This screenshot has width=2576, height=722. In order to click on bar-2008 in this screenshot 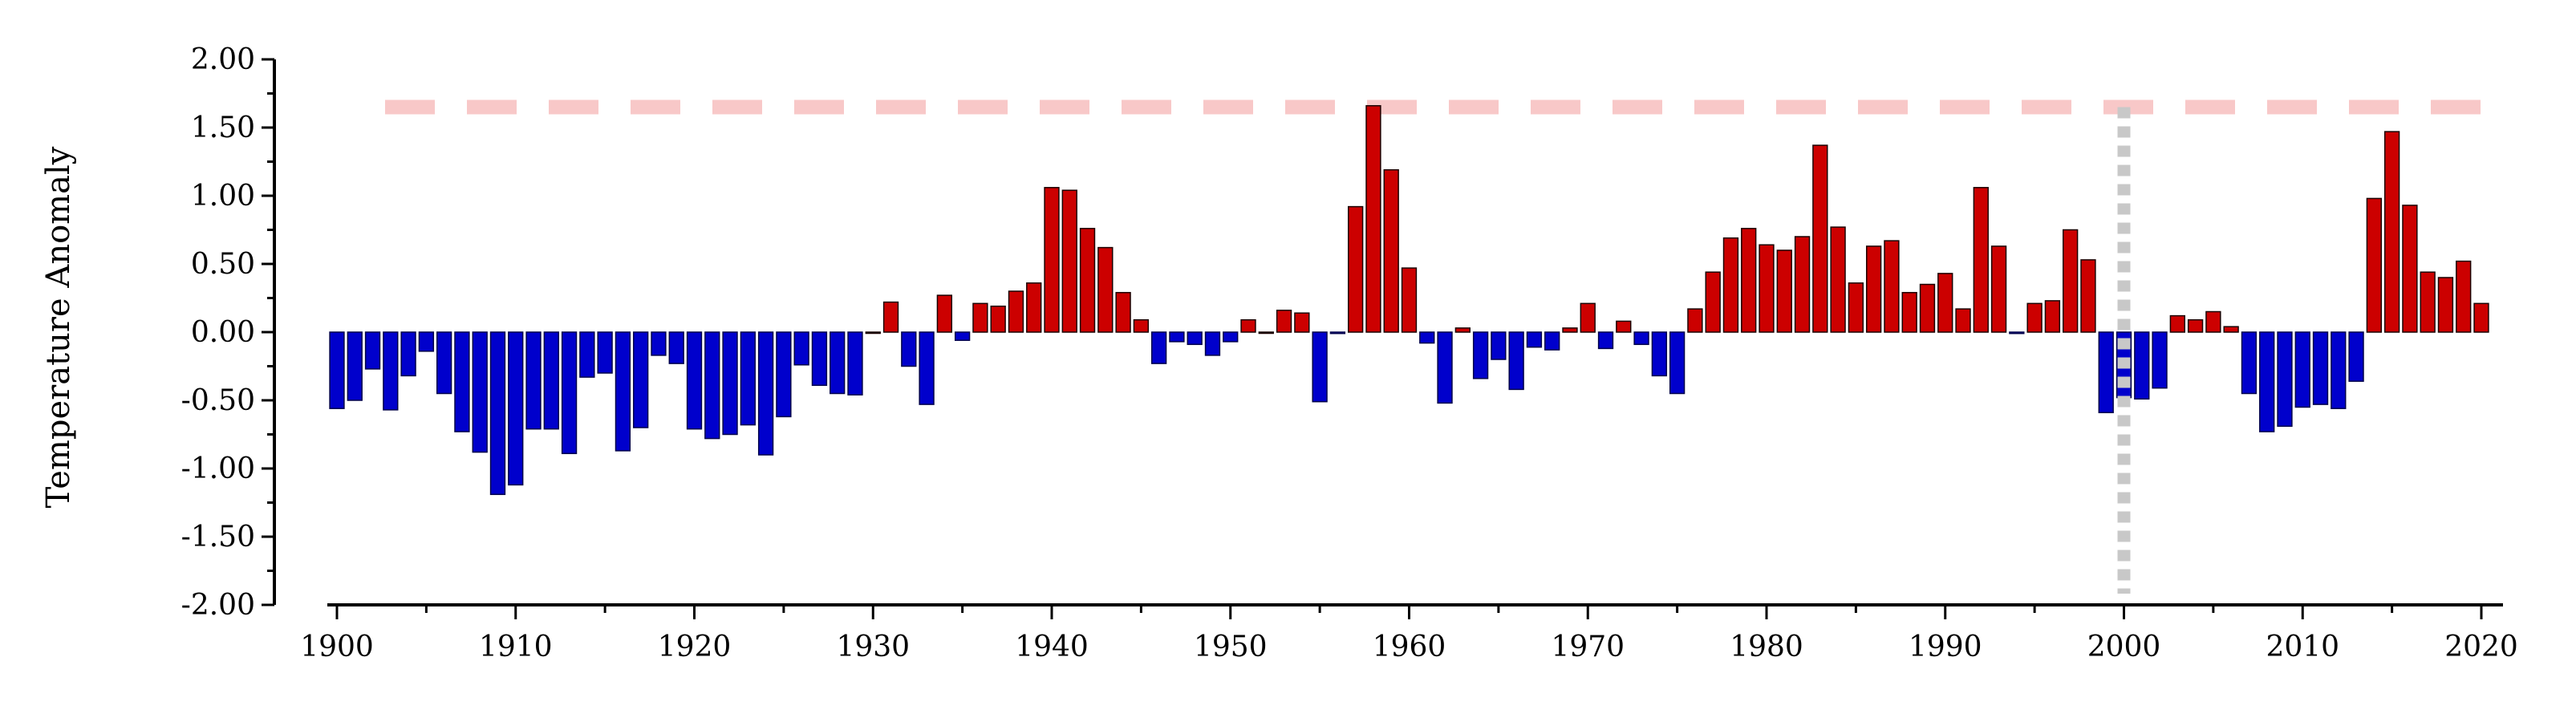, I will do `click(2267, 381)`.